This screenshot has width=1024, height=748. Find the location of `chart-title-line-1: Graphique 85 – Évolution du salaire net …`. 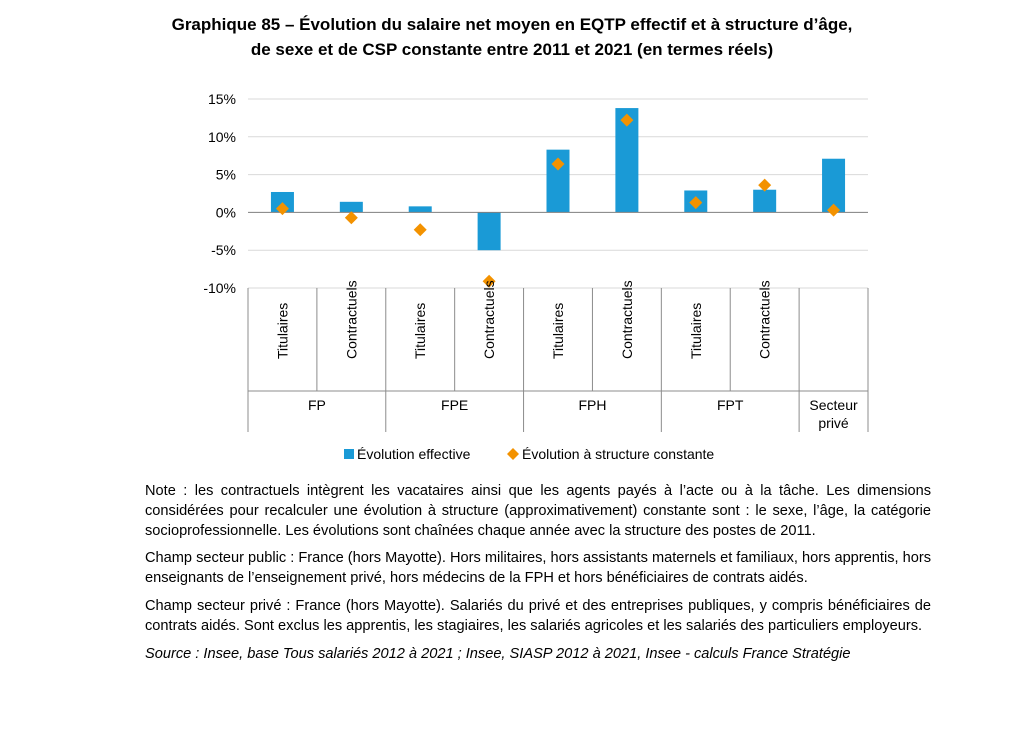

chart-title-line-1: Graphique 85 – Évolution du salaire net … is located at coordinates (512, 24).